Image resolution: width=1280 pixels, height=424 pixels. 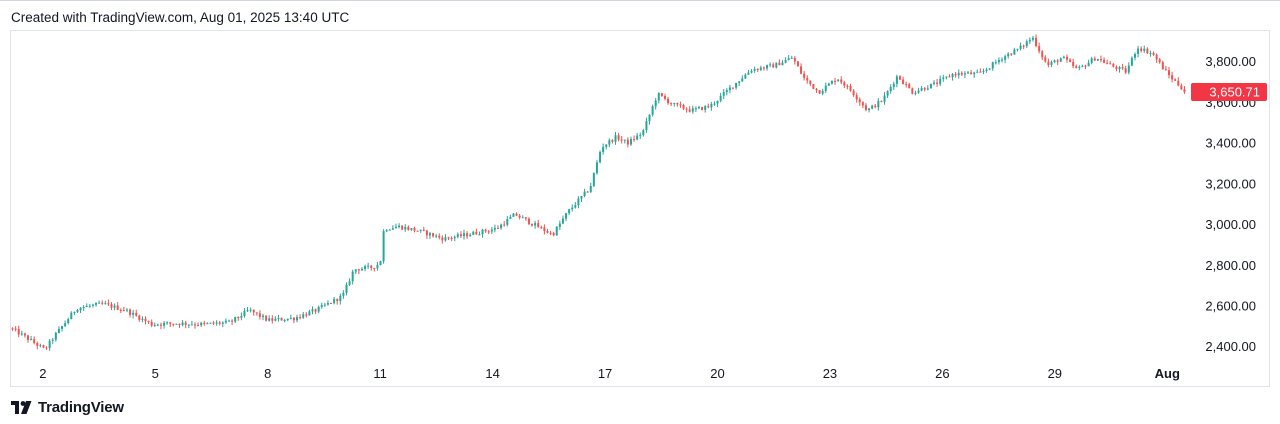 What do you see at coordinates (1230, 224) in the screenshot?
I see `y-tick-label: 3,000.00` at bounding box center [1230, 224].